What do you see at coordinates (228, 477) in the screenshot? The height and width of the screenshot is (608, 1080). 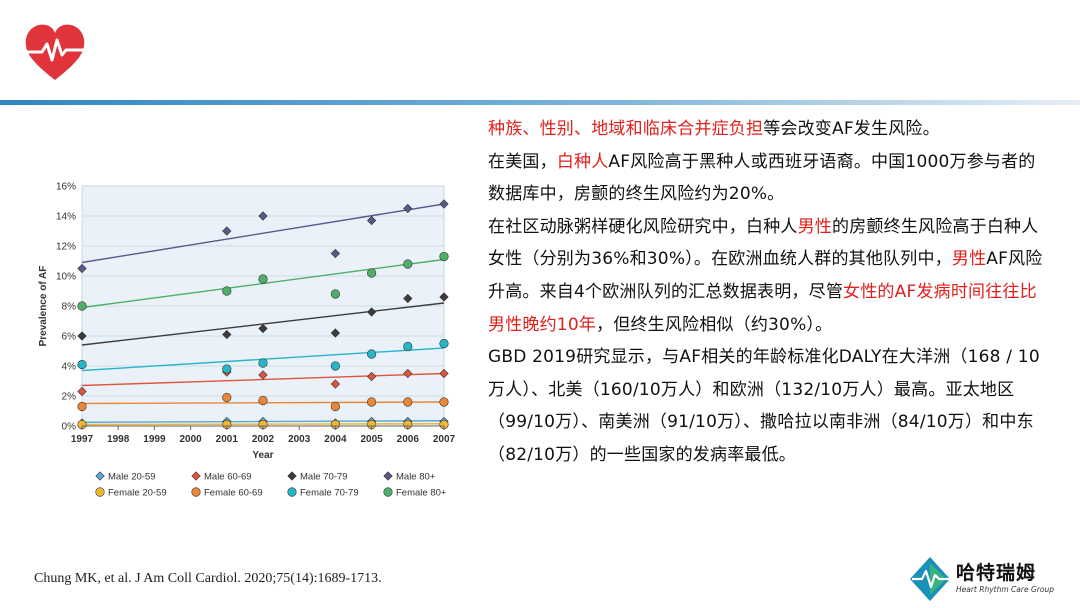 I see `legend-label: Male 60-69` at bounding box center [228, 477].